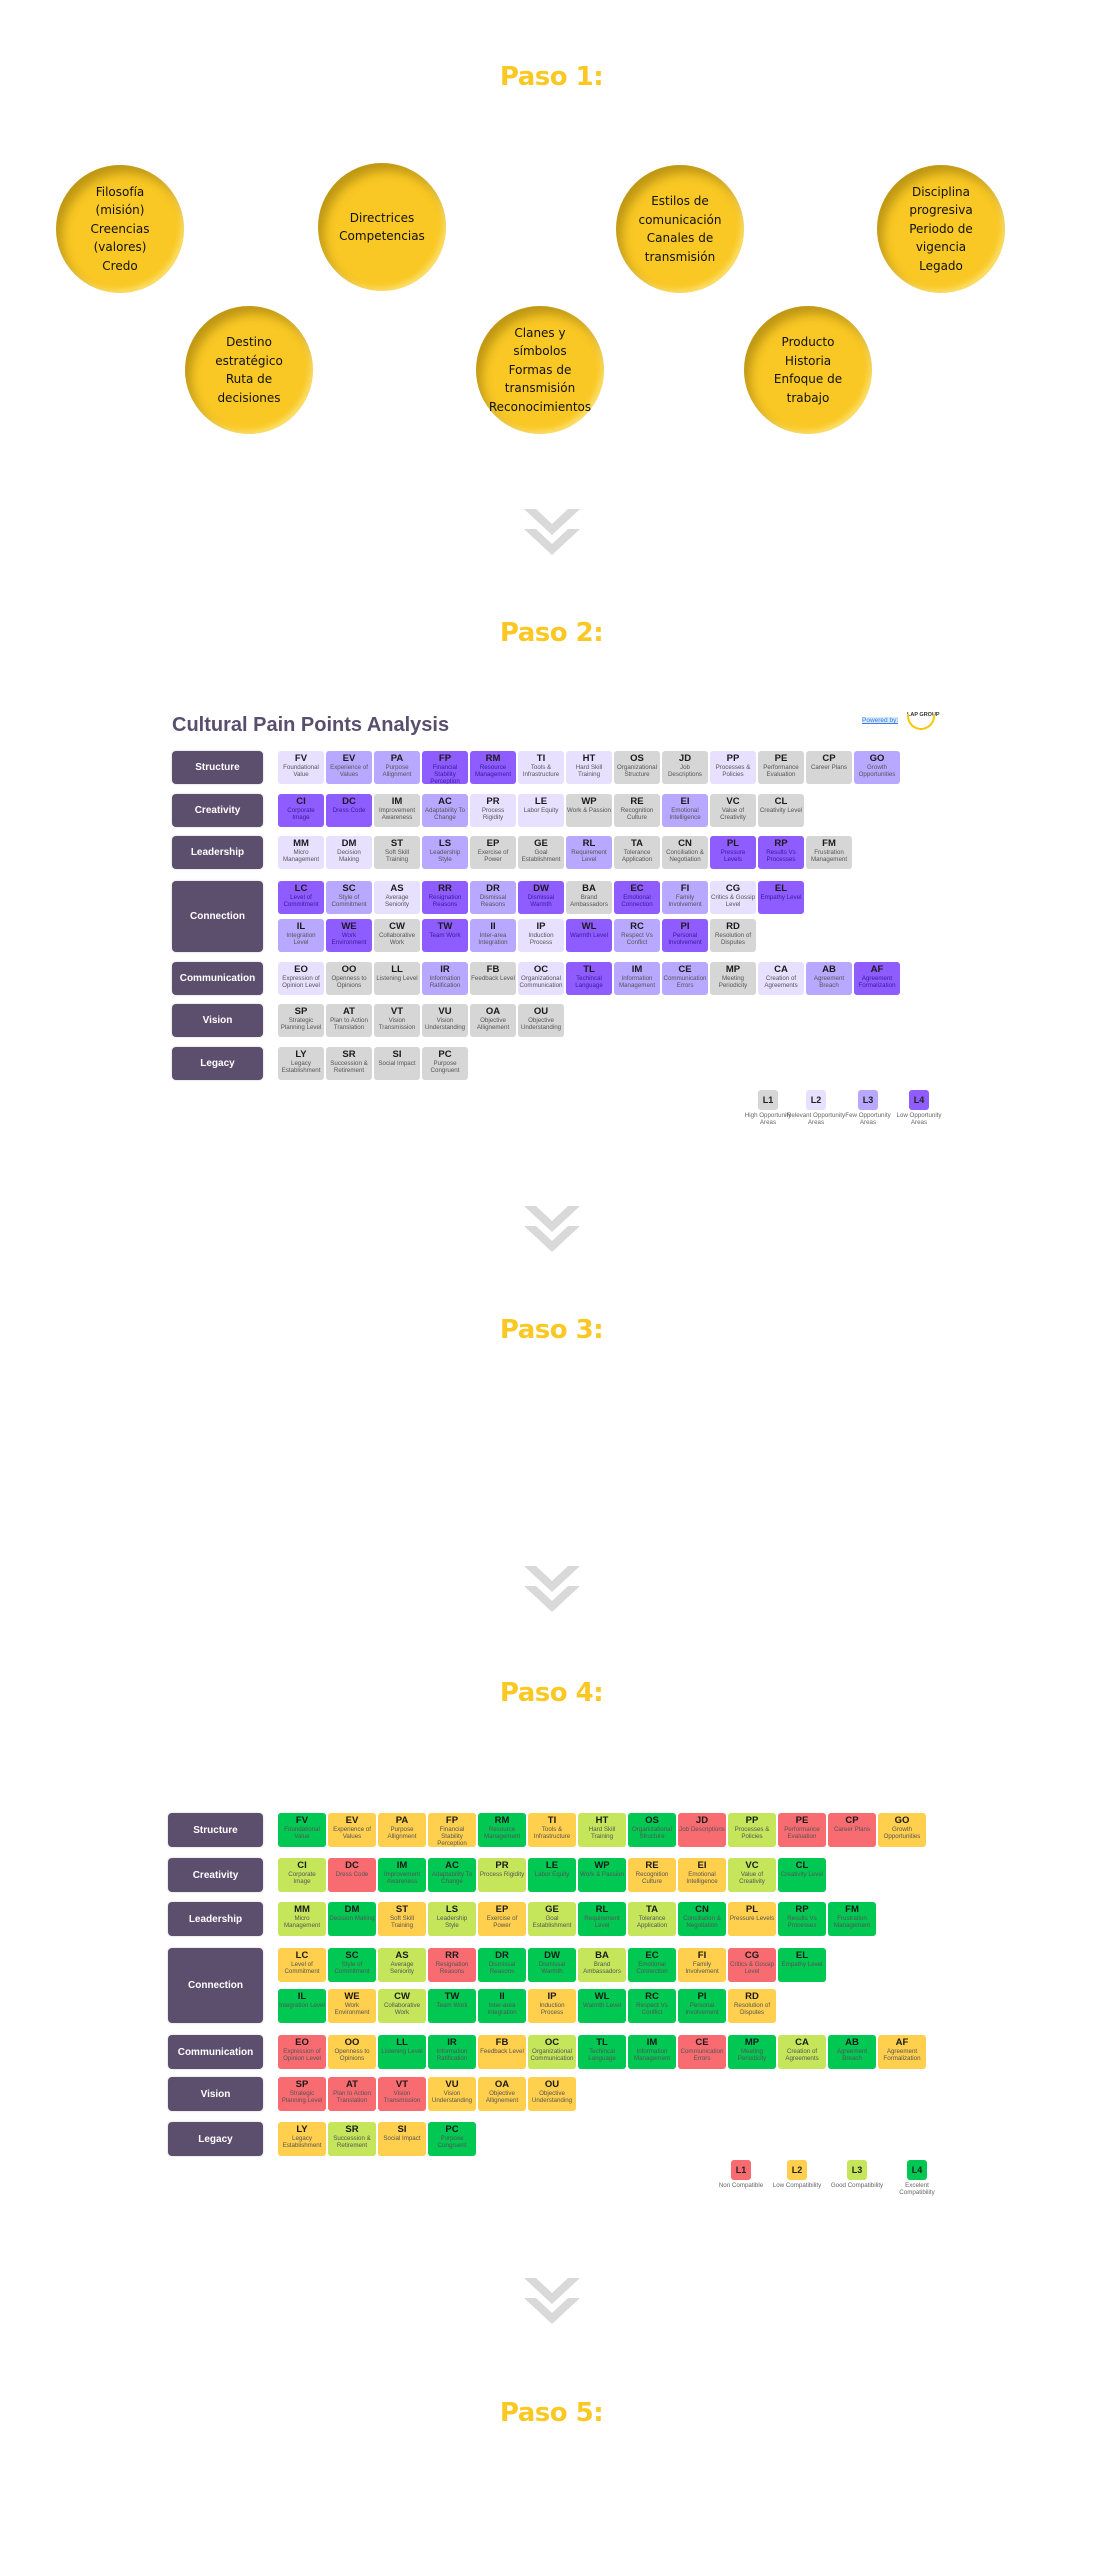 The width and height of the screenshot is (1103, 2560). Describe the element at coordinates (589, 897) in the screenshot. I see `indicator-cell: BA Brand Ambassadors` at that location.